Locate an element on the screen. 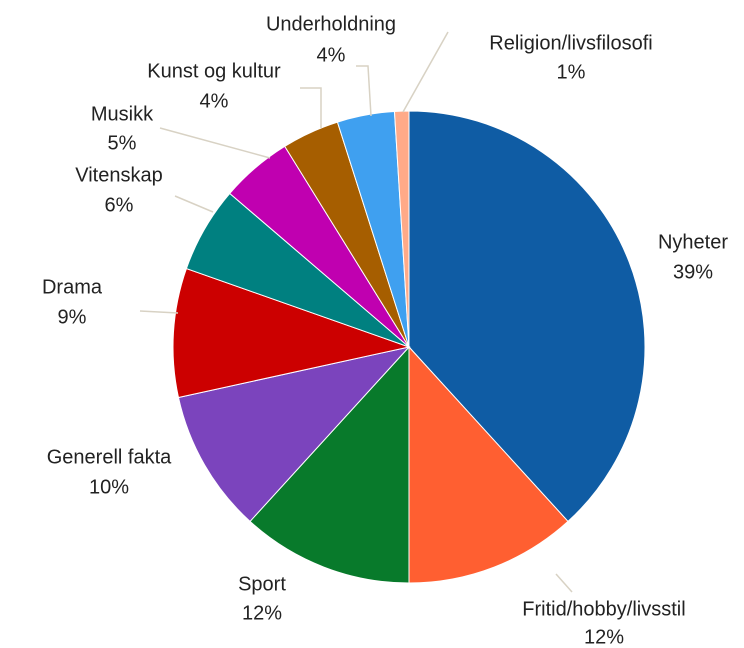  slice-label: Underholdning is located at coordinates (331, 24).